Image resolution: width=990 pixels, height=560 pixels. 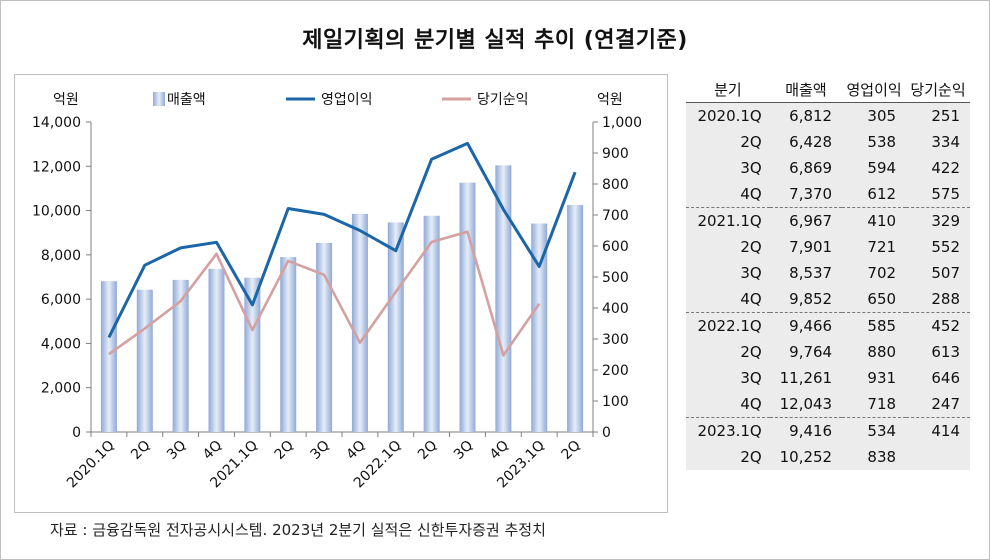 I want to click on table-cell: 6,869, so click(x=806, y=168).